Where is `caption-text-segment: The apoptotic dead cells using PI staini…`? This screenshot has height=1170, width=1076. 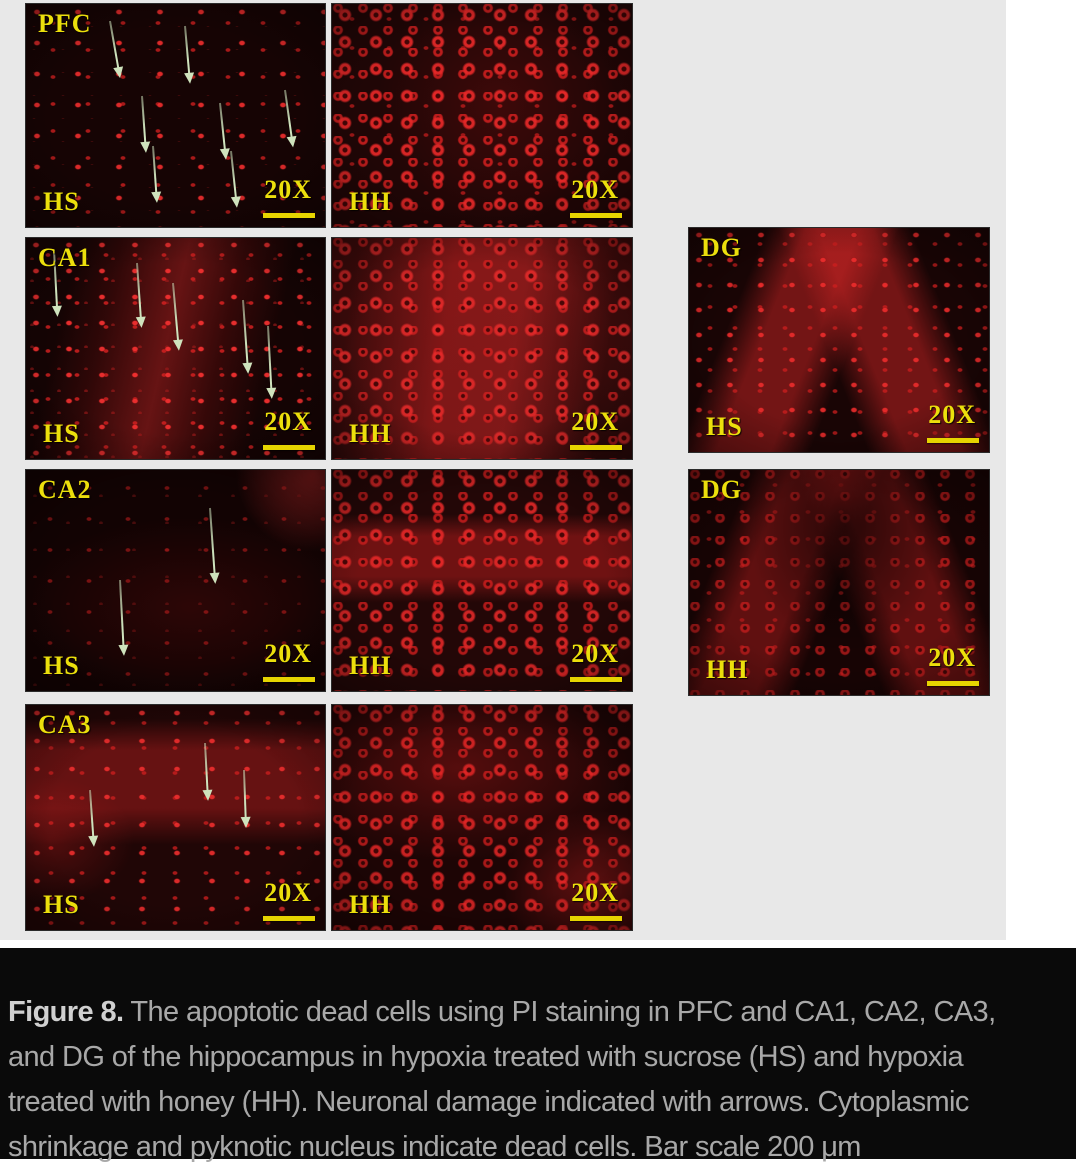
caption-text-segment: The apoptotic dead cells using PI staini… is located at coordinates (563, 1012).